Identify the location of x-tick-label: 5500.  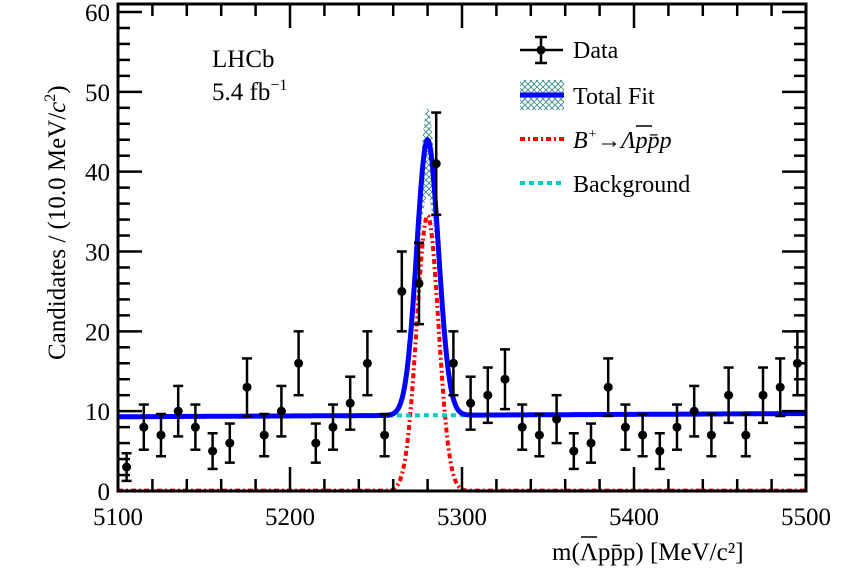
(806, 517).